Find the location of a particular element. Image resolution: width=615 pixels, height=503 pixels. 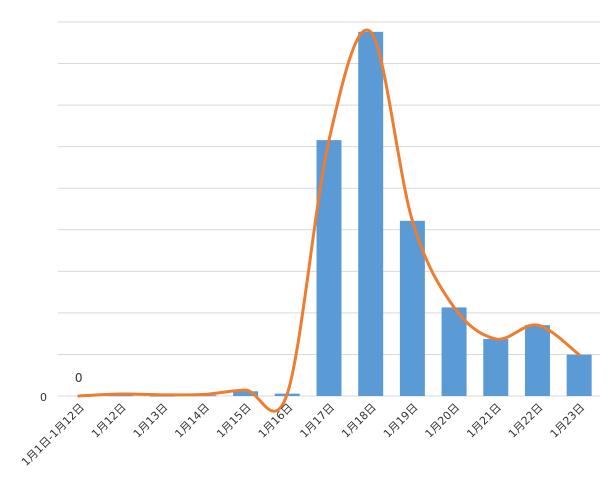

x-tick-label-12: 1月23日 is located at coordinates (568, 421).